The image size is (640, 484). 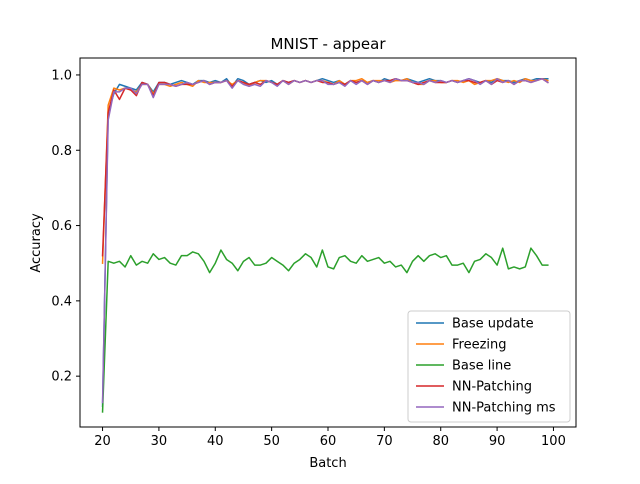 What do you see at coordinates (215, 441) in the screenshot?
I see `x-tick-label: 40` at bounding box center [215, 441].